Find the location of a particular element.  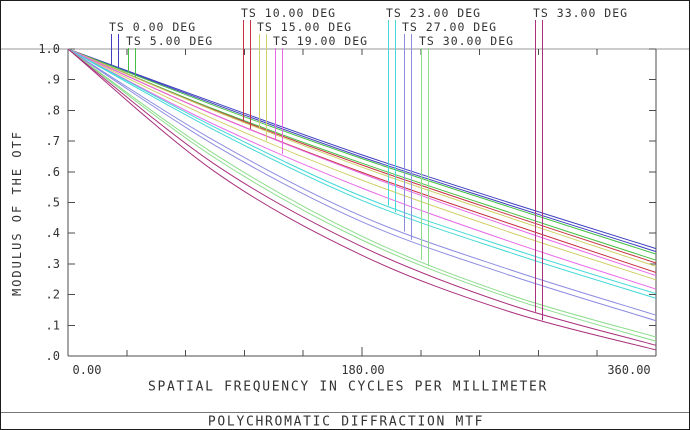

y-tick-label: 1.0 is located at coordinates (49, 49).